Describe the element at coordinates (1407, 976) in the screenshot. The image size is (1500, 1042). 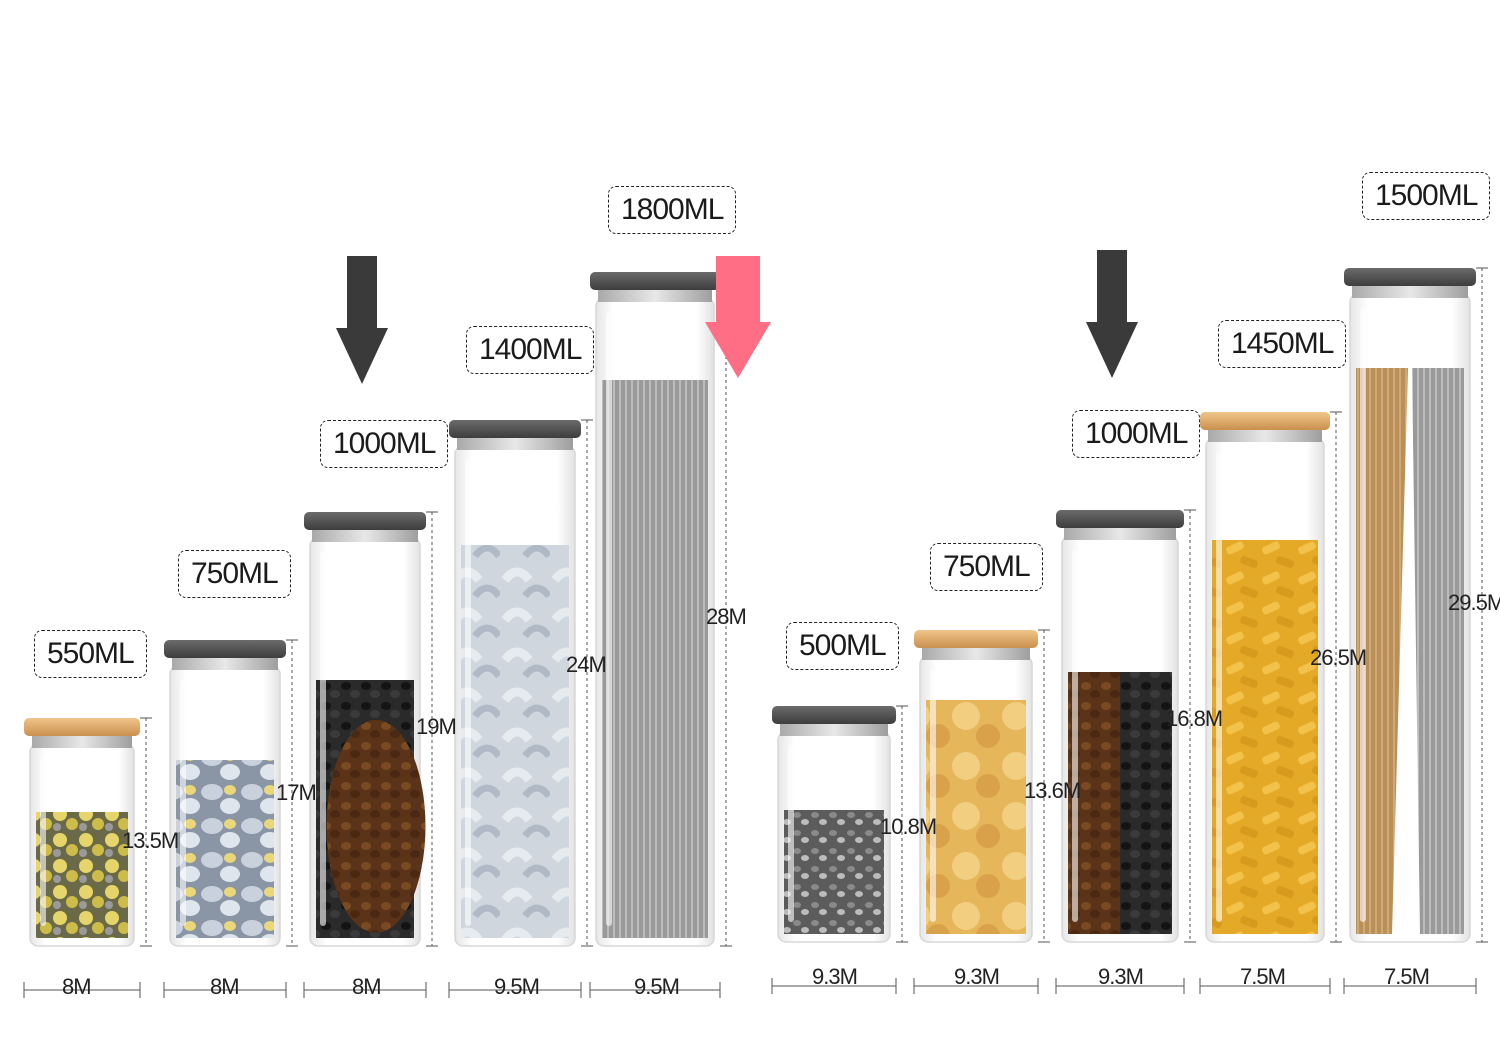
I see `width-label-10: 7.5M` at that location.